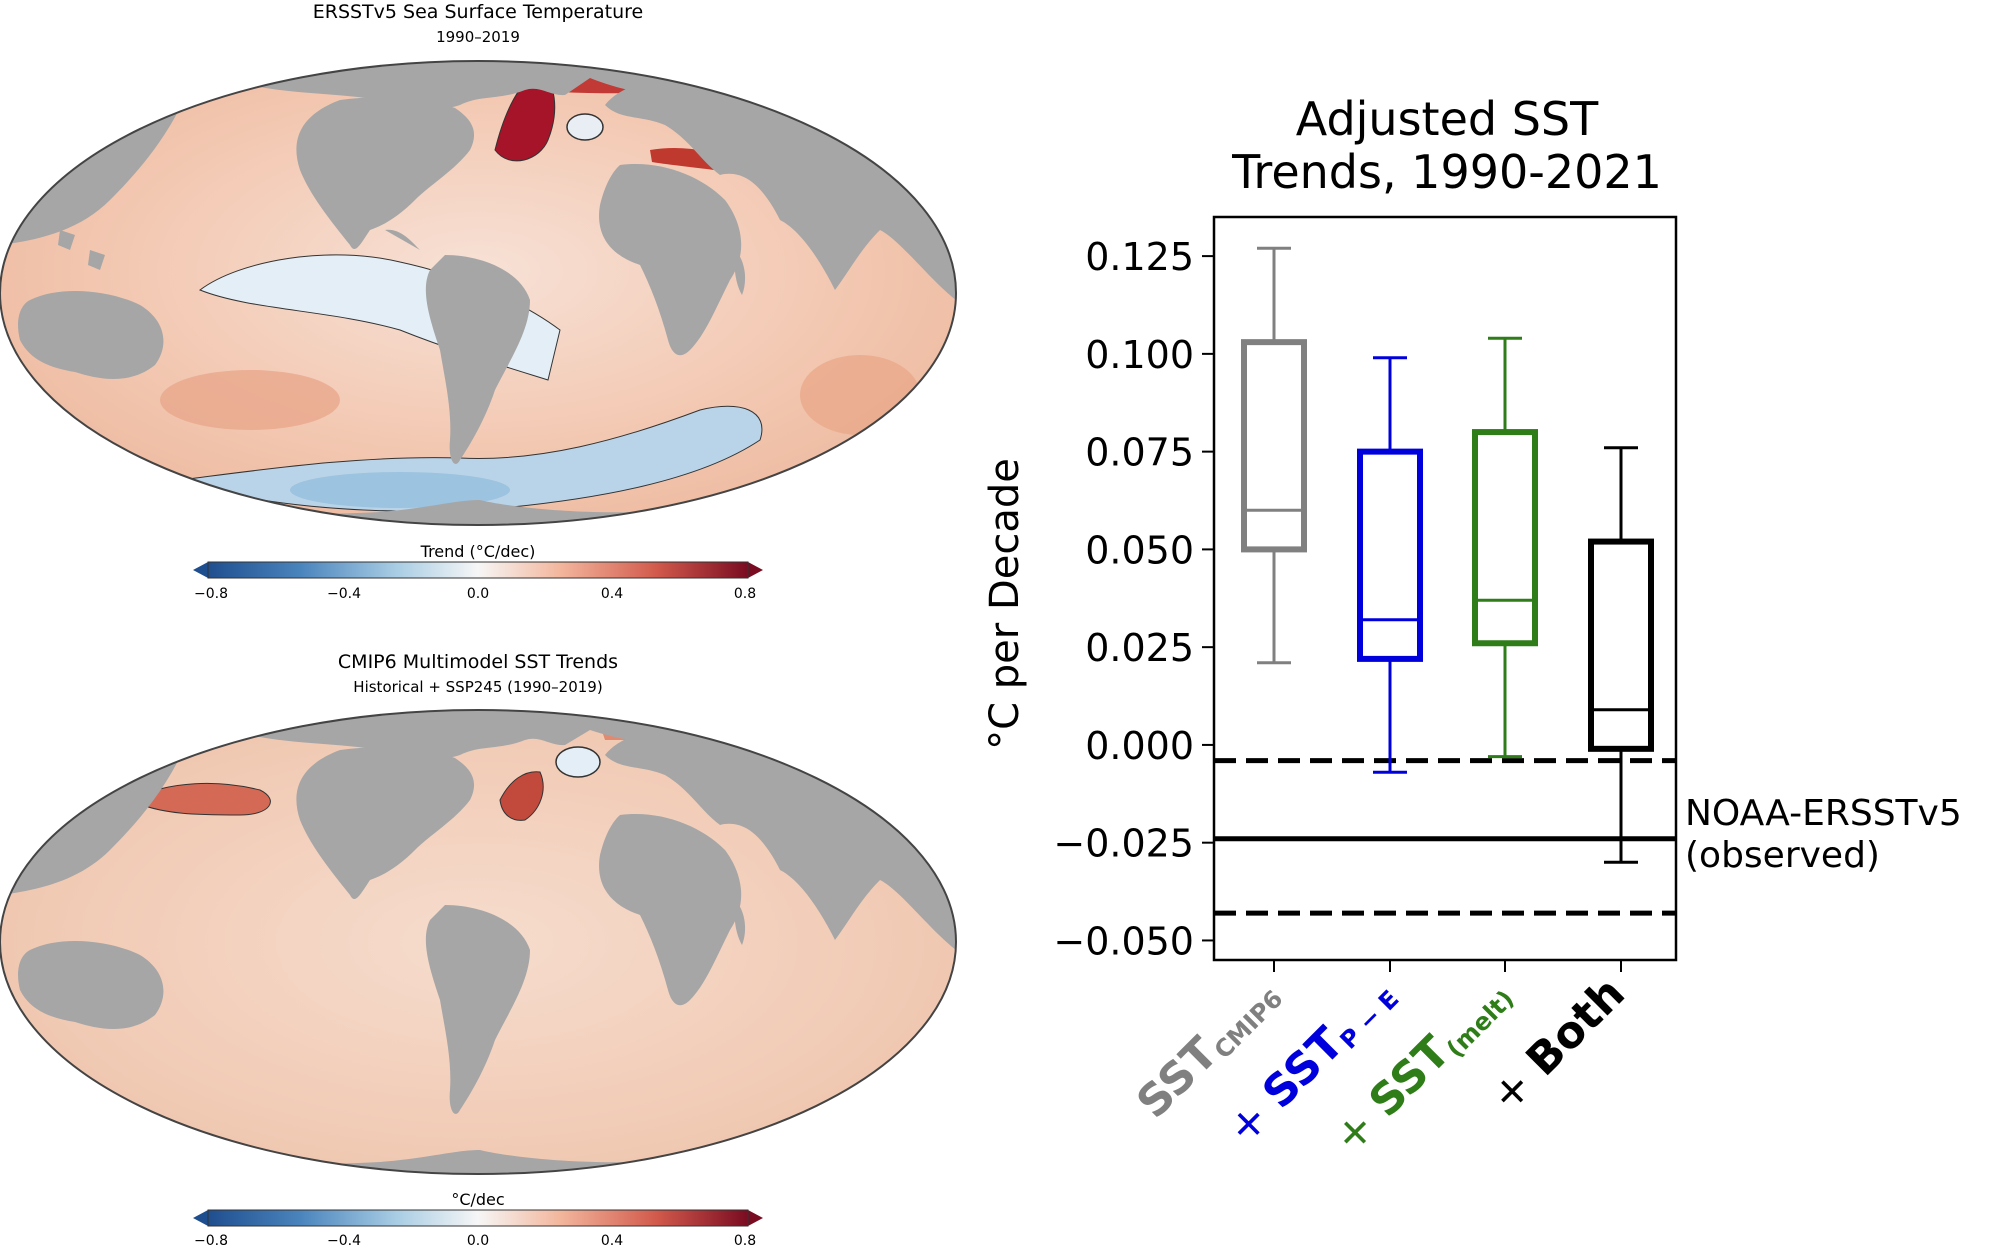 The image size is (1993, 1250). Describe the element at coordinates (1823, 813) in the screenshot. I see `reference-label: NOAA-ERSSTv5` at that location.